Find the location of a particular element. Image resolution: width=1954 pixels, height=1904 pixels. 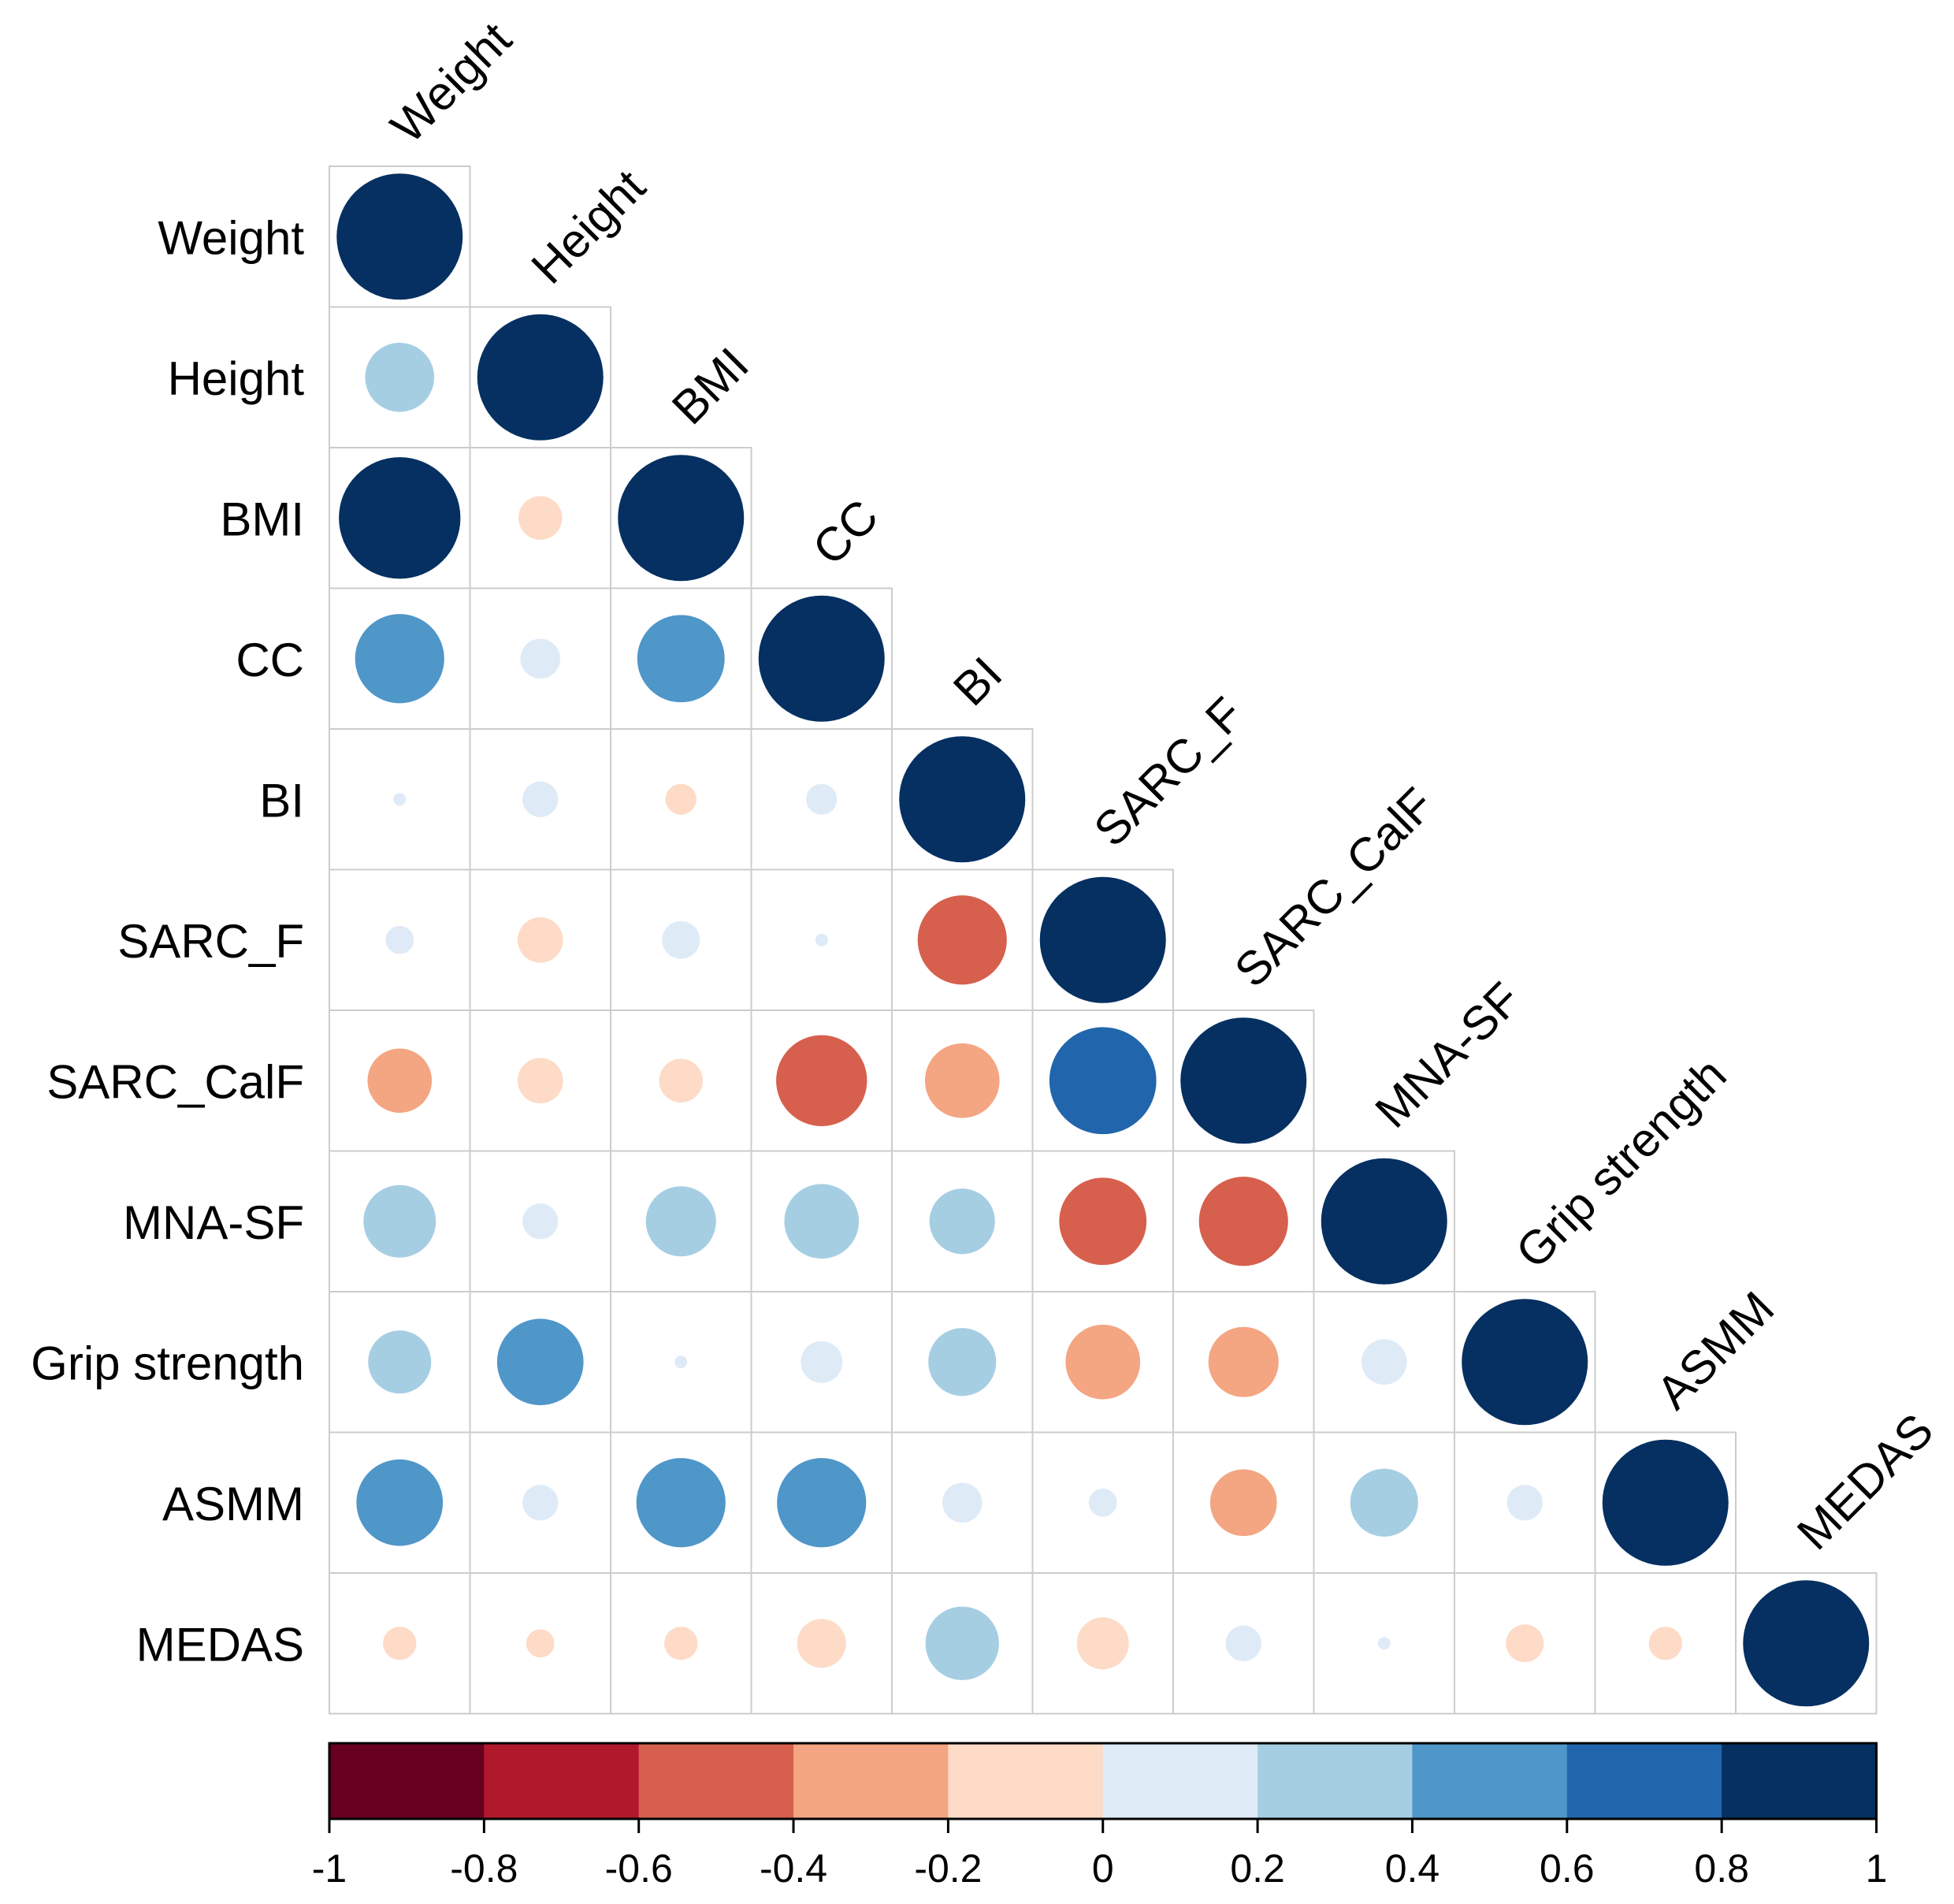

corr-circle-sarc-f-cc is located at coordinates (822, 939).